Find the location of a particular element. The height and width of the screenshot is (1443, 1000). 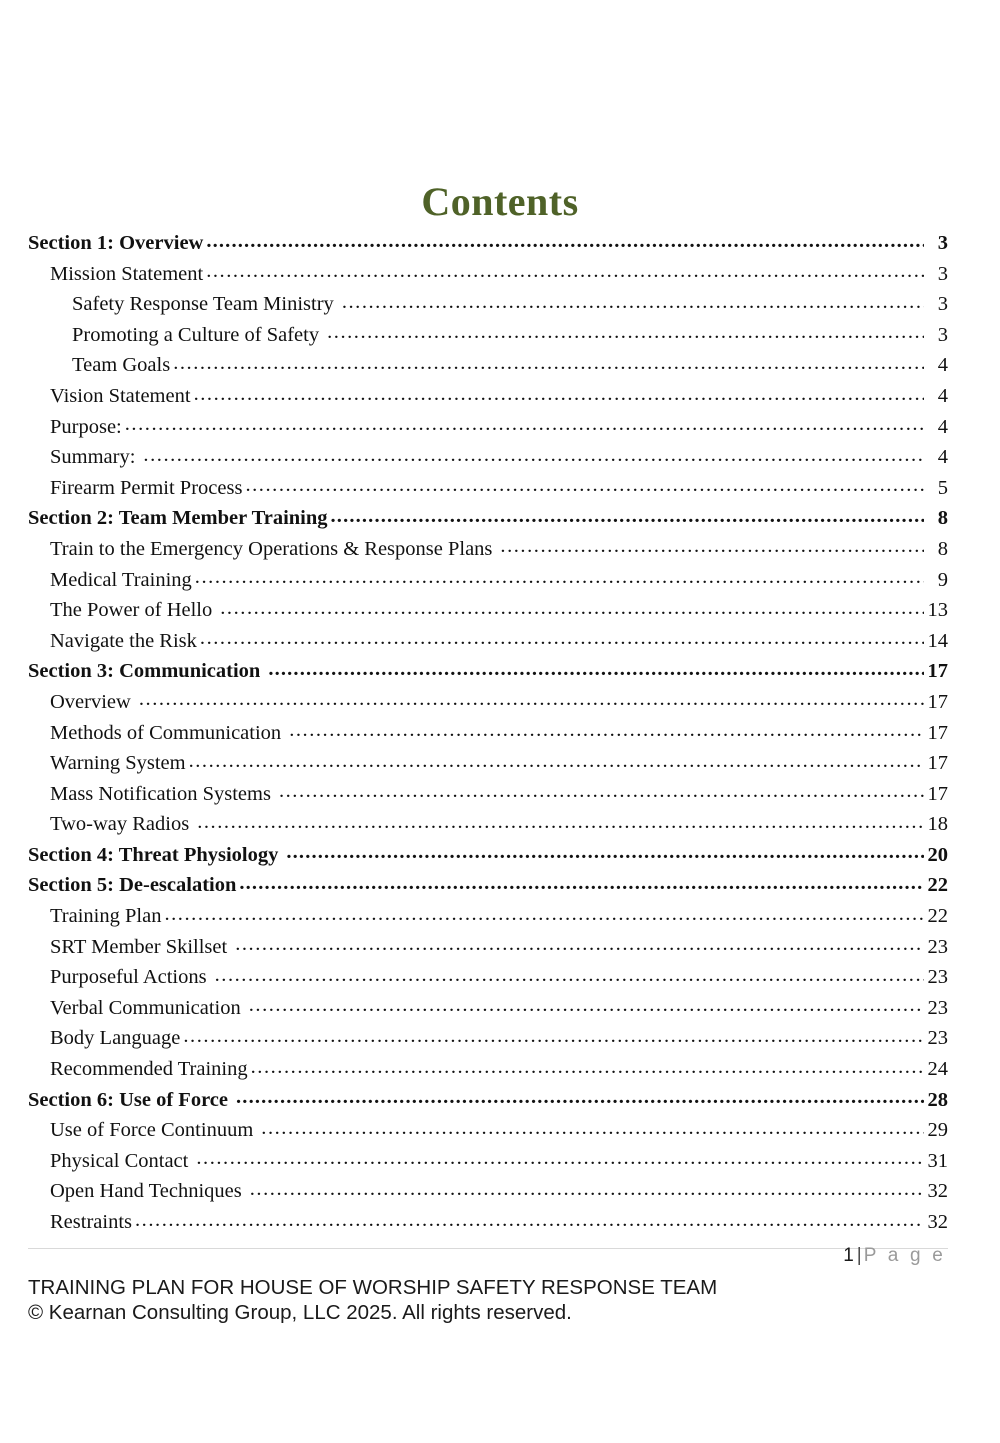

toc-entry-page-number: 32 is located at coordinates (938, 1191).